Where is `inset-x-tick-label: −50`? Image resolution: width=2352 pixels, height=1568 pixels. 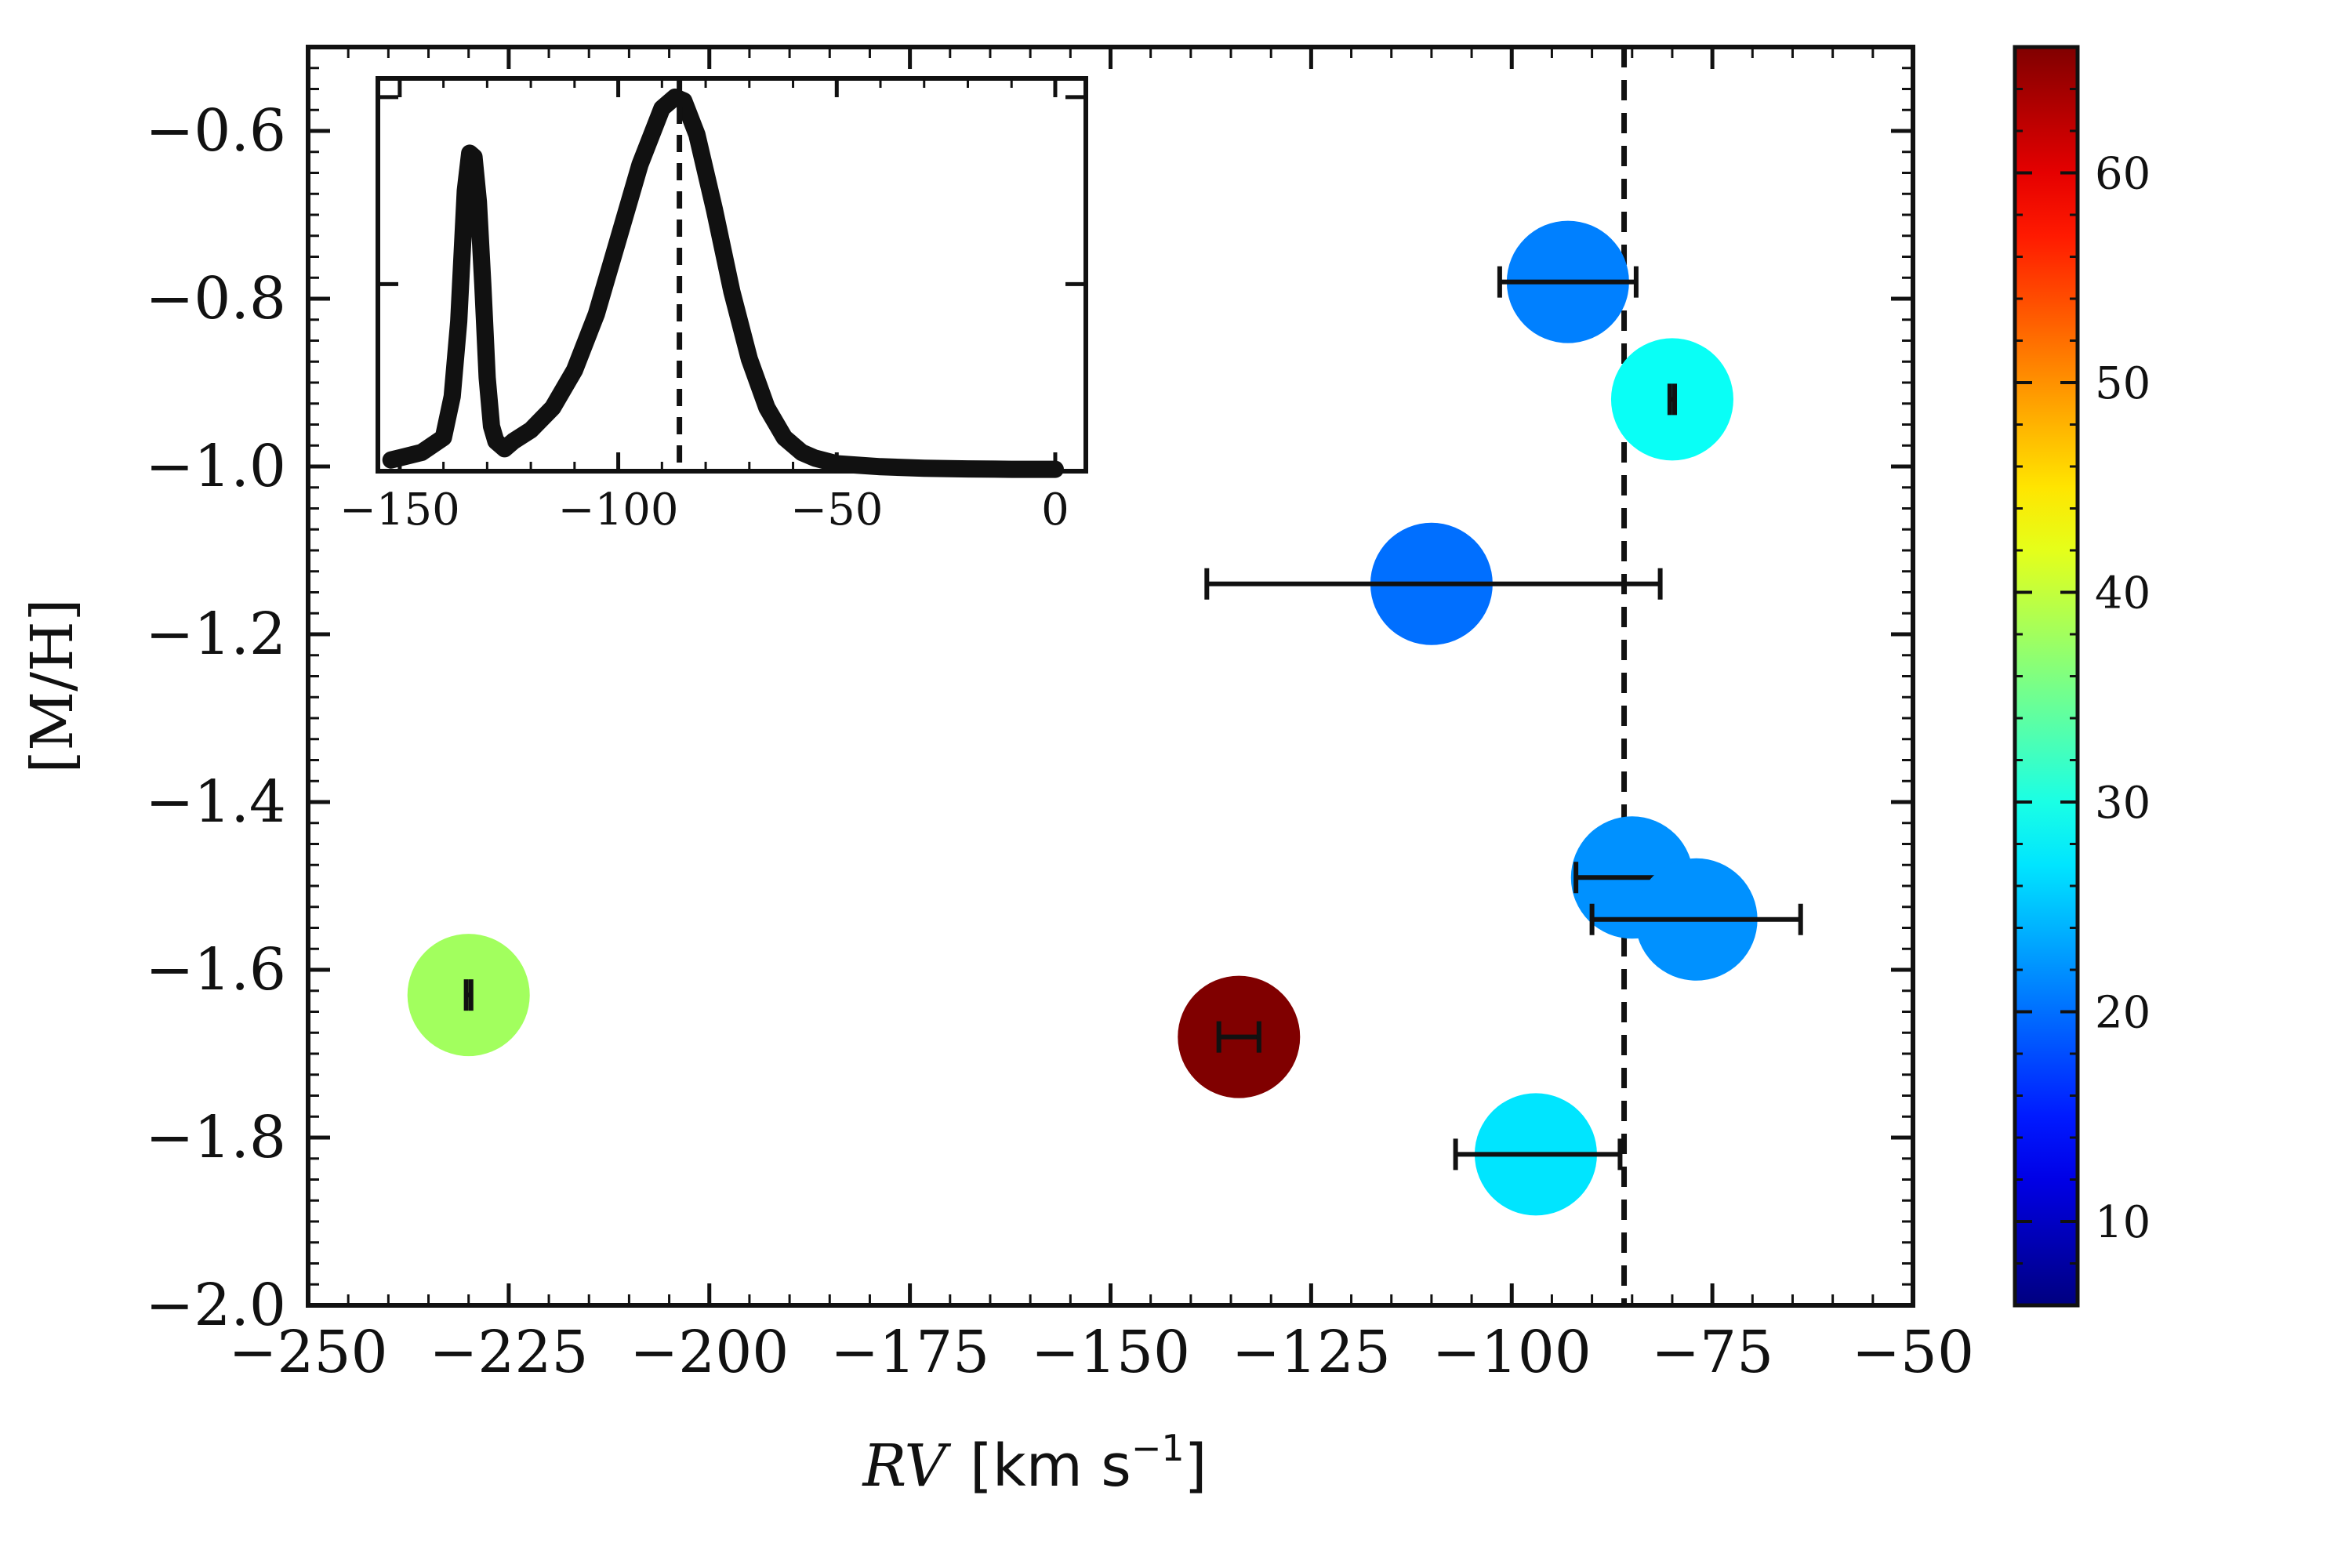 inset-x-tick-label: −50 is located at coordinates (837, 510).